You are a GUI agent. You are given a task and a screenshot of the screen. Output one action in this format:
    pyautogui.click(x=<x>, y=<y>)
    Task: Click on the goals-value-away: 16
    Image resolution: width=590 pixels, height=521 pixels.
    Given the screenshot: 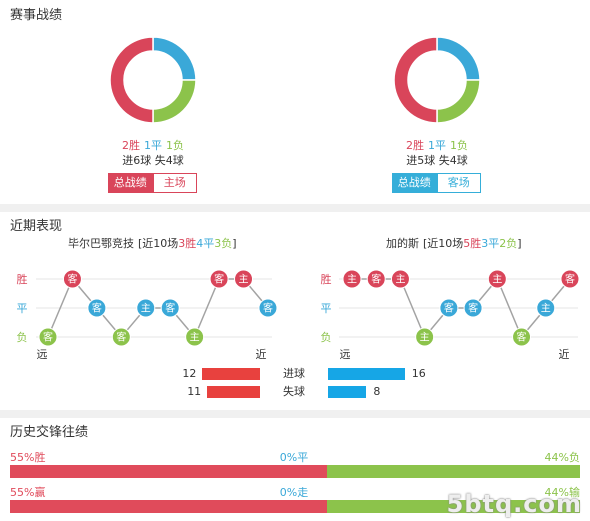 What is the action you would take?
    pyautogui.click(x=418, y=373)
    